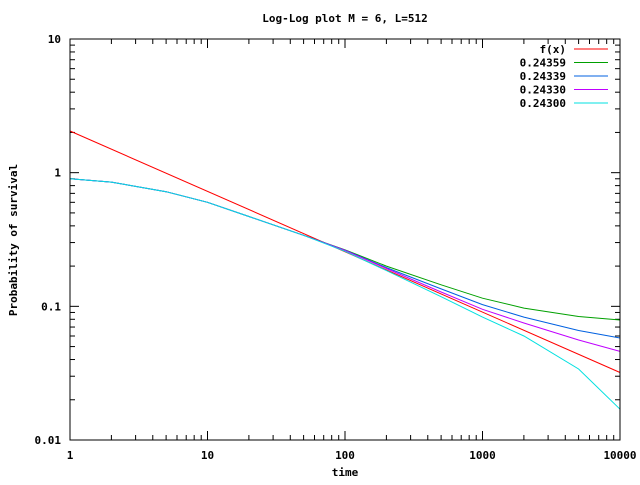 The height and width of the screenshot is (485, 640). What do you see at coordinates (345, 455) in the screenshot?
I see `x-tick-label: 100` at bounding box center [345, 455].